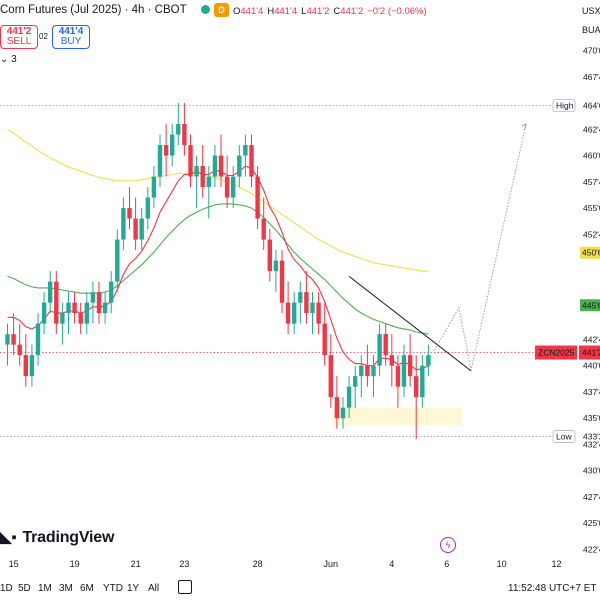 The width and height of the screenshot is (600, 600). Describe the element at coordinates (448, 545) in the screenshot. I see `lightning-icon: ϟ` at that location.